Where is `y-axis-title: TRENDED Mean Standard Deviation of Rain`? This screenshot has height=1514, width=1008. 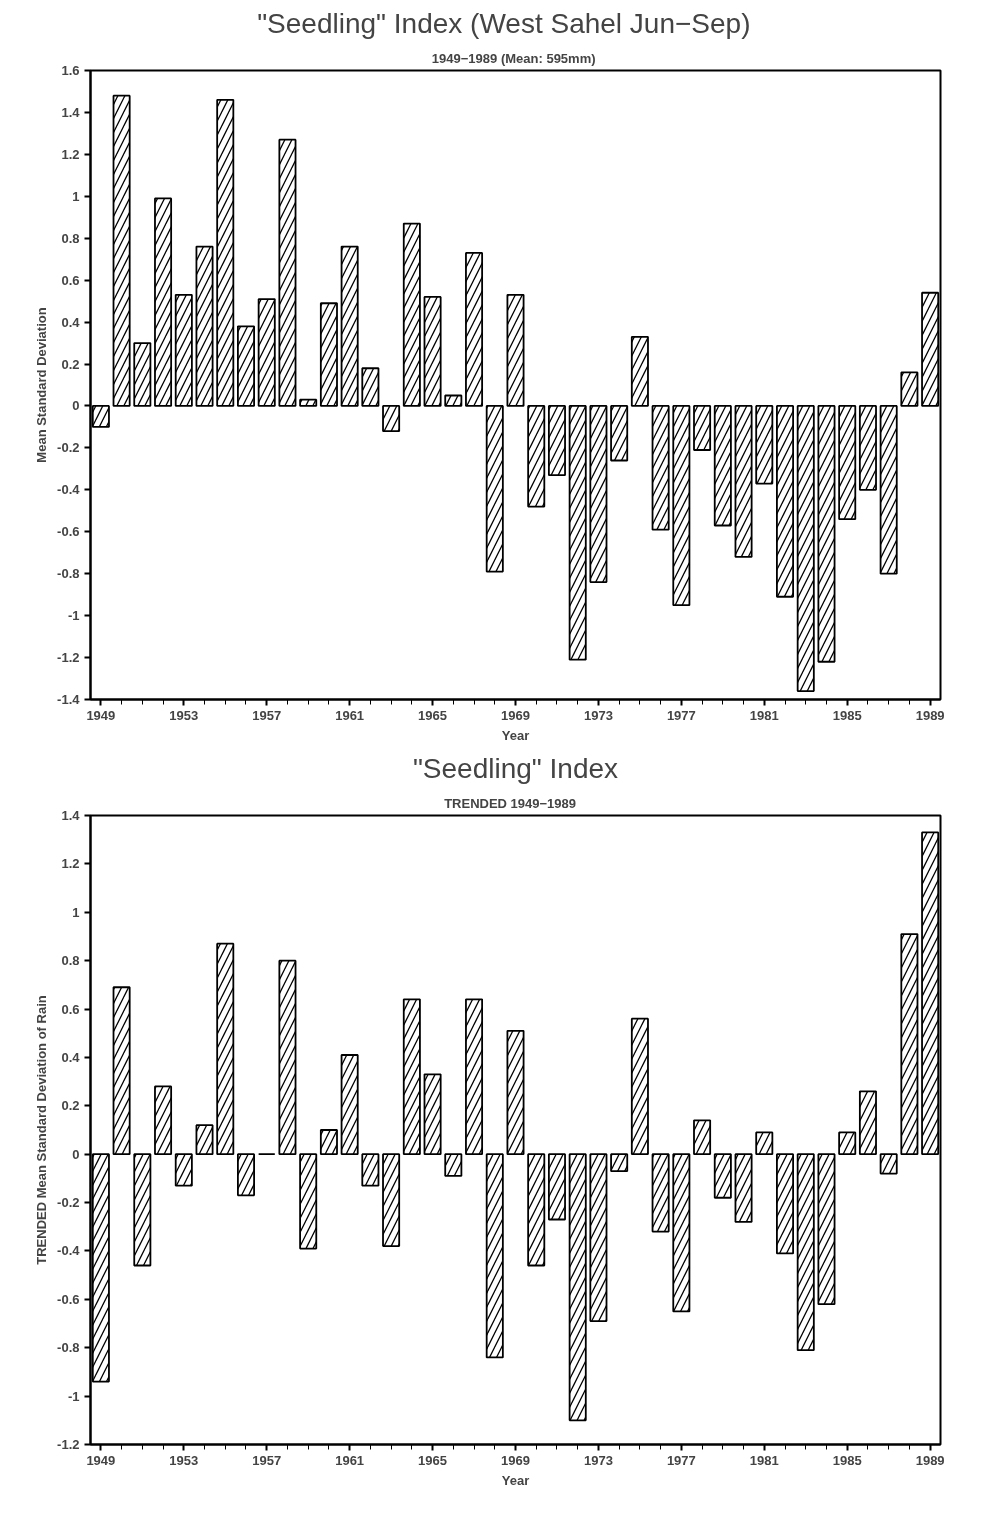 y-axis-title: TRENDED Mean Standard Deviation of Rain is located at coordinates (42, 1130).